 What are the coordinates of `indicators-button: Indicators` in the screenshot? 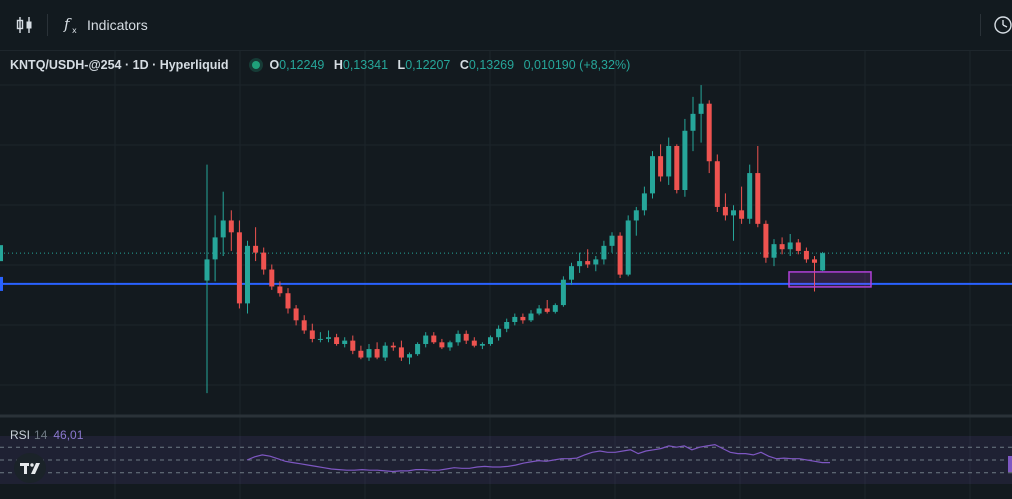 It's located at (117, 25).